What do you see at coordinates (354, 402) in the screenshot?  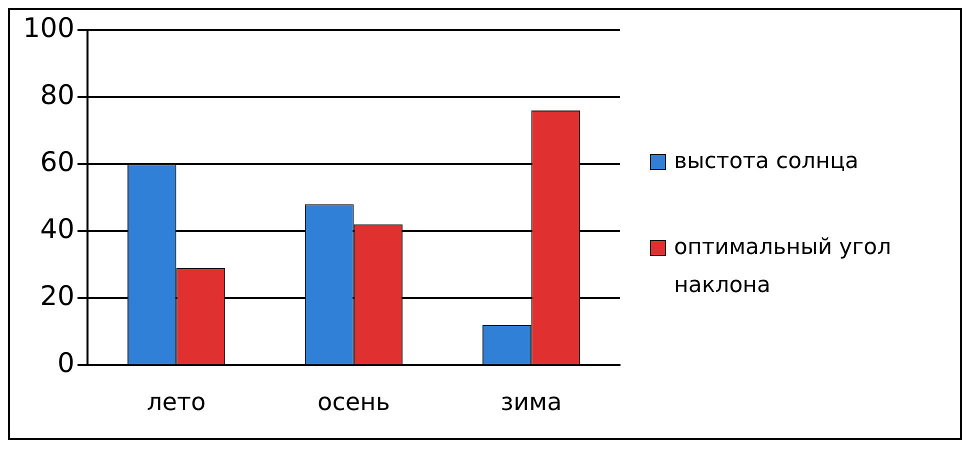 I see `x-tick-label: осень` at bounding box center [354, 402].